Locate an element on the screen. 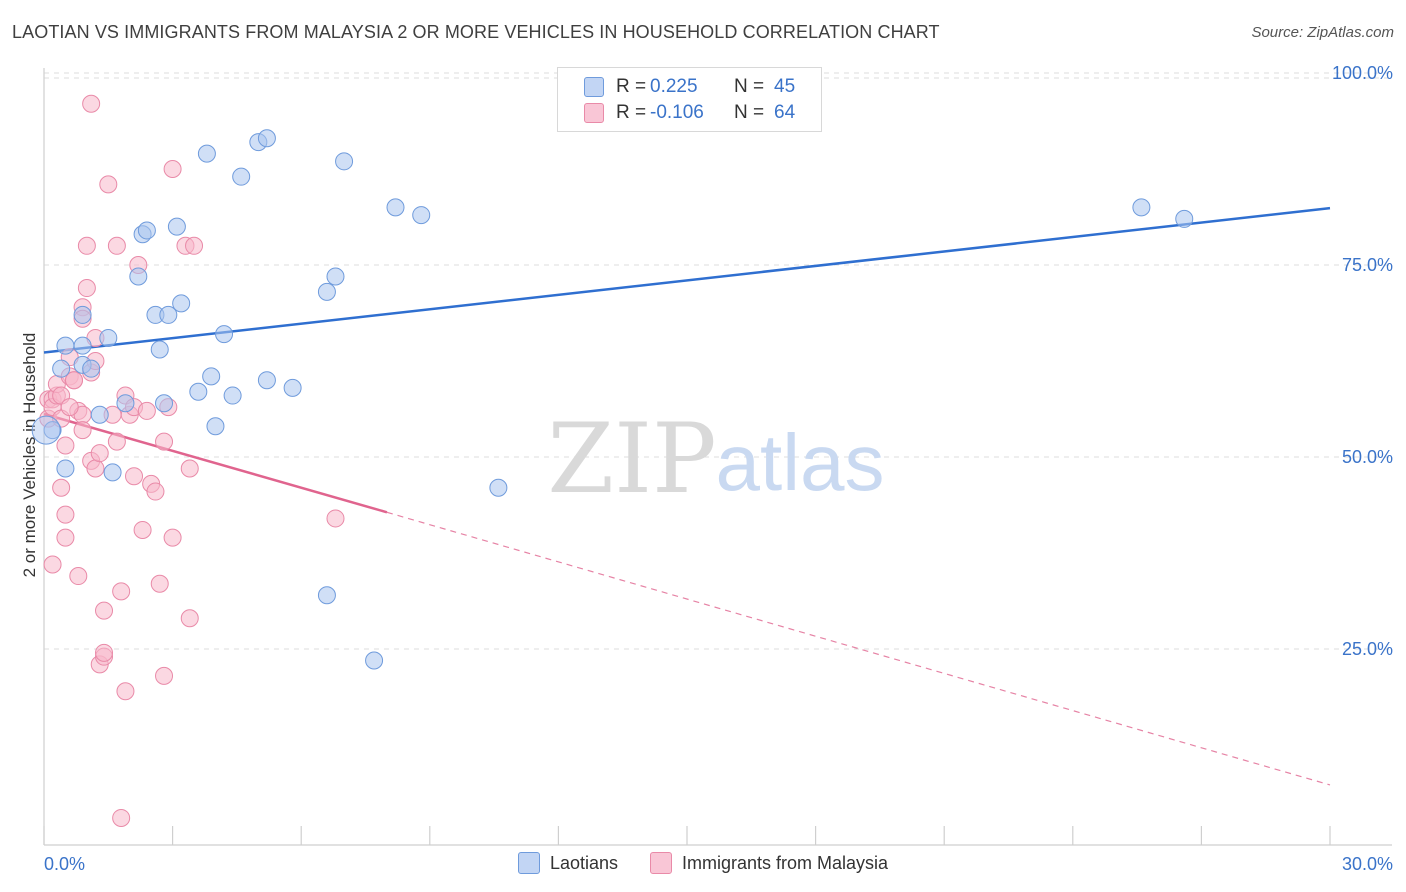  legend-item-malaysia: Immigrants from Malaysia is located at coordinates (769, 863).